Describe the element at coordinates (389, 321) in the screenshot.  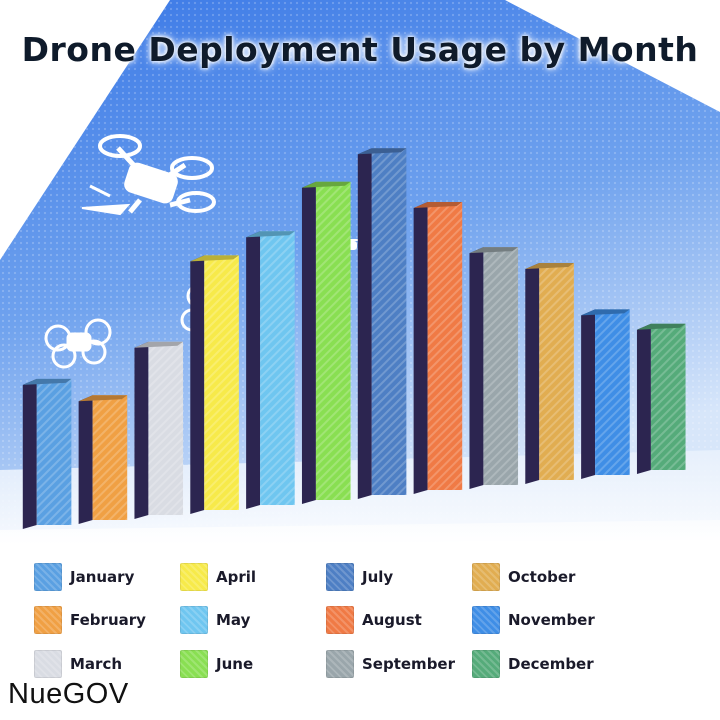
I see `bar-texture-july` at that location.